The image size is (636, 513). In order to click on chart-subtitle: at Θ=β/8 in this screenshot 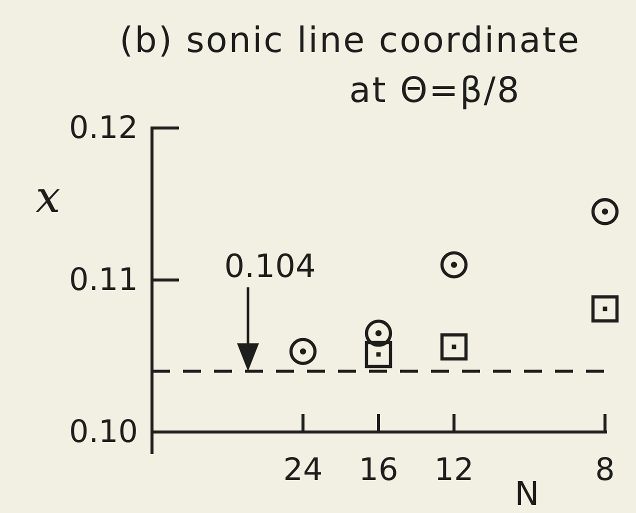, I will do `click(435, 91)`.